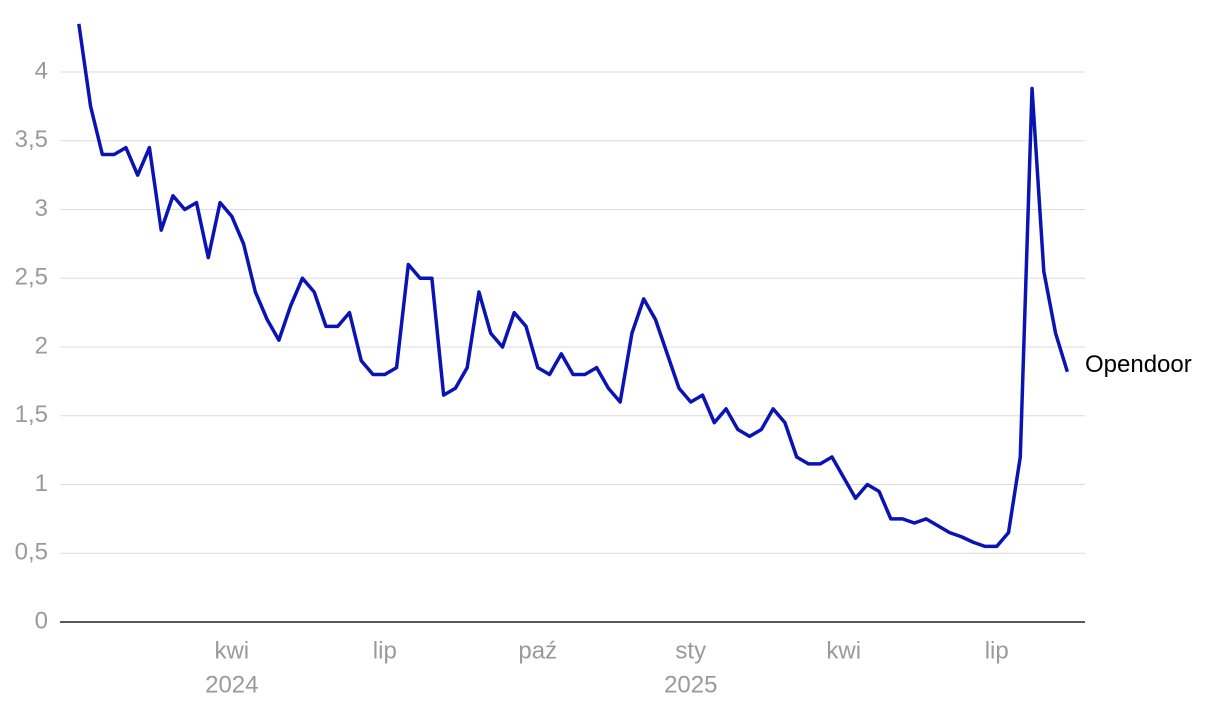  What do you see at coordinates (1138, 364) in the screenshot?
I see `series-label: Opendoor` at bounding box center [1138, 364].